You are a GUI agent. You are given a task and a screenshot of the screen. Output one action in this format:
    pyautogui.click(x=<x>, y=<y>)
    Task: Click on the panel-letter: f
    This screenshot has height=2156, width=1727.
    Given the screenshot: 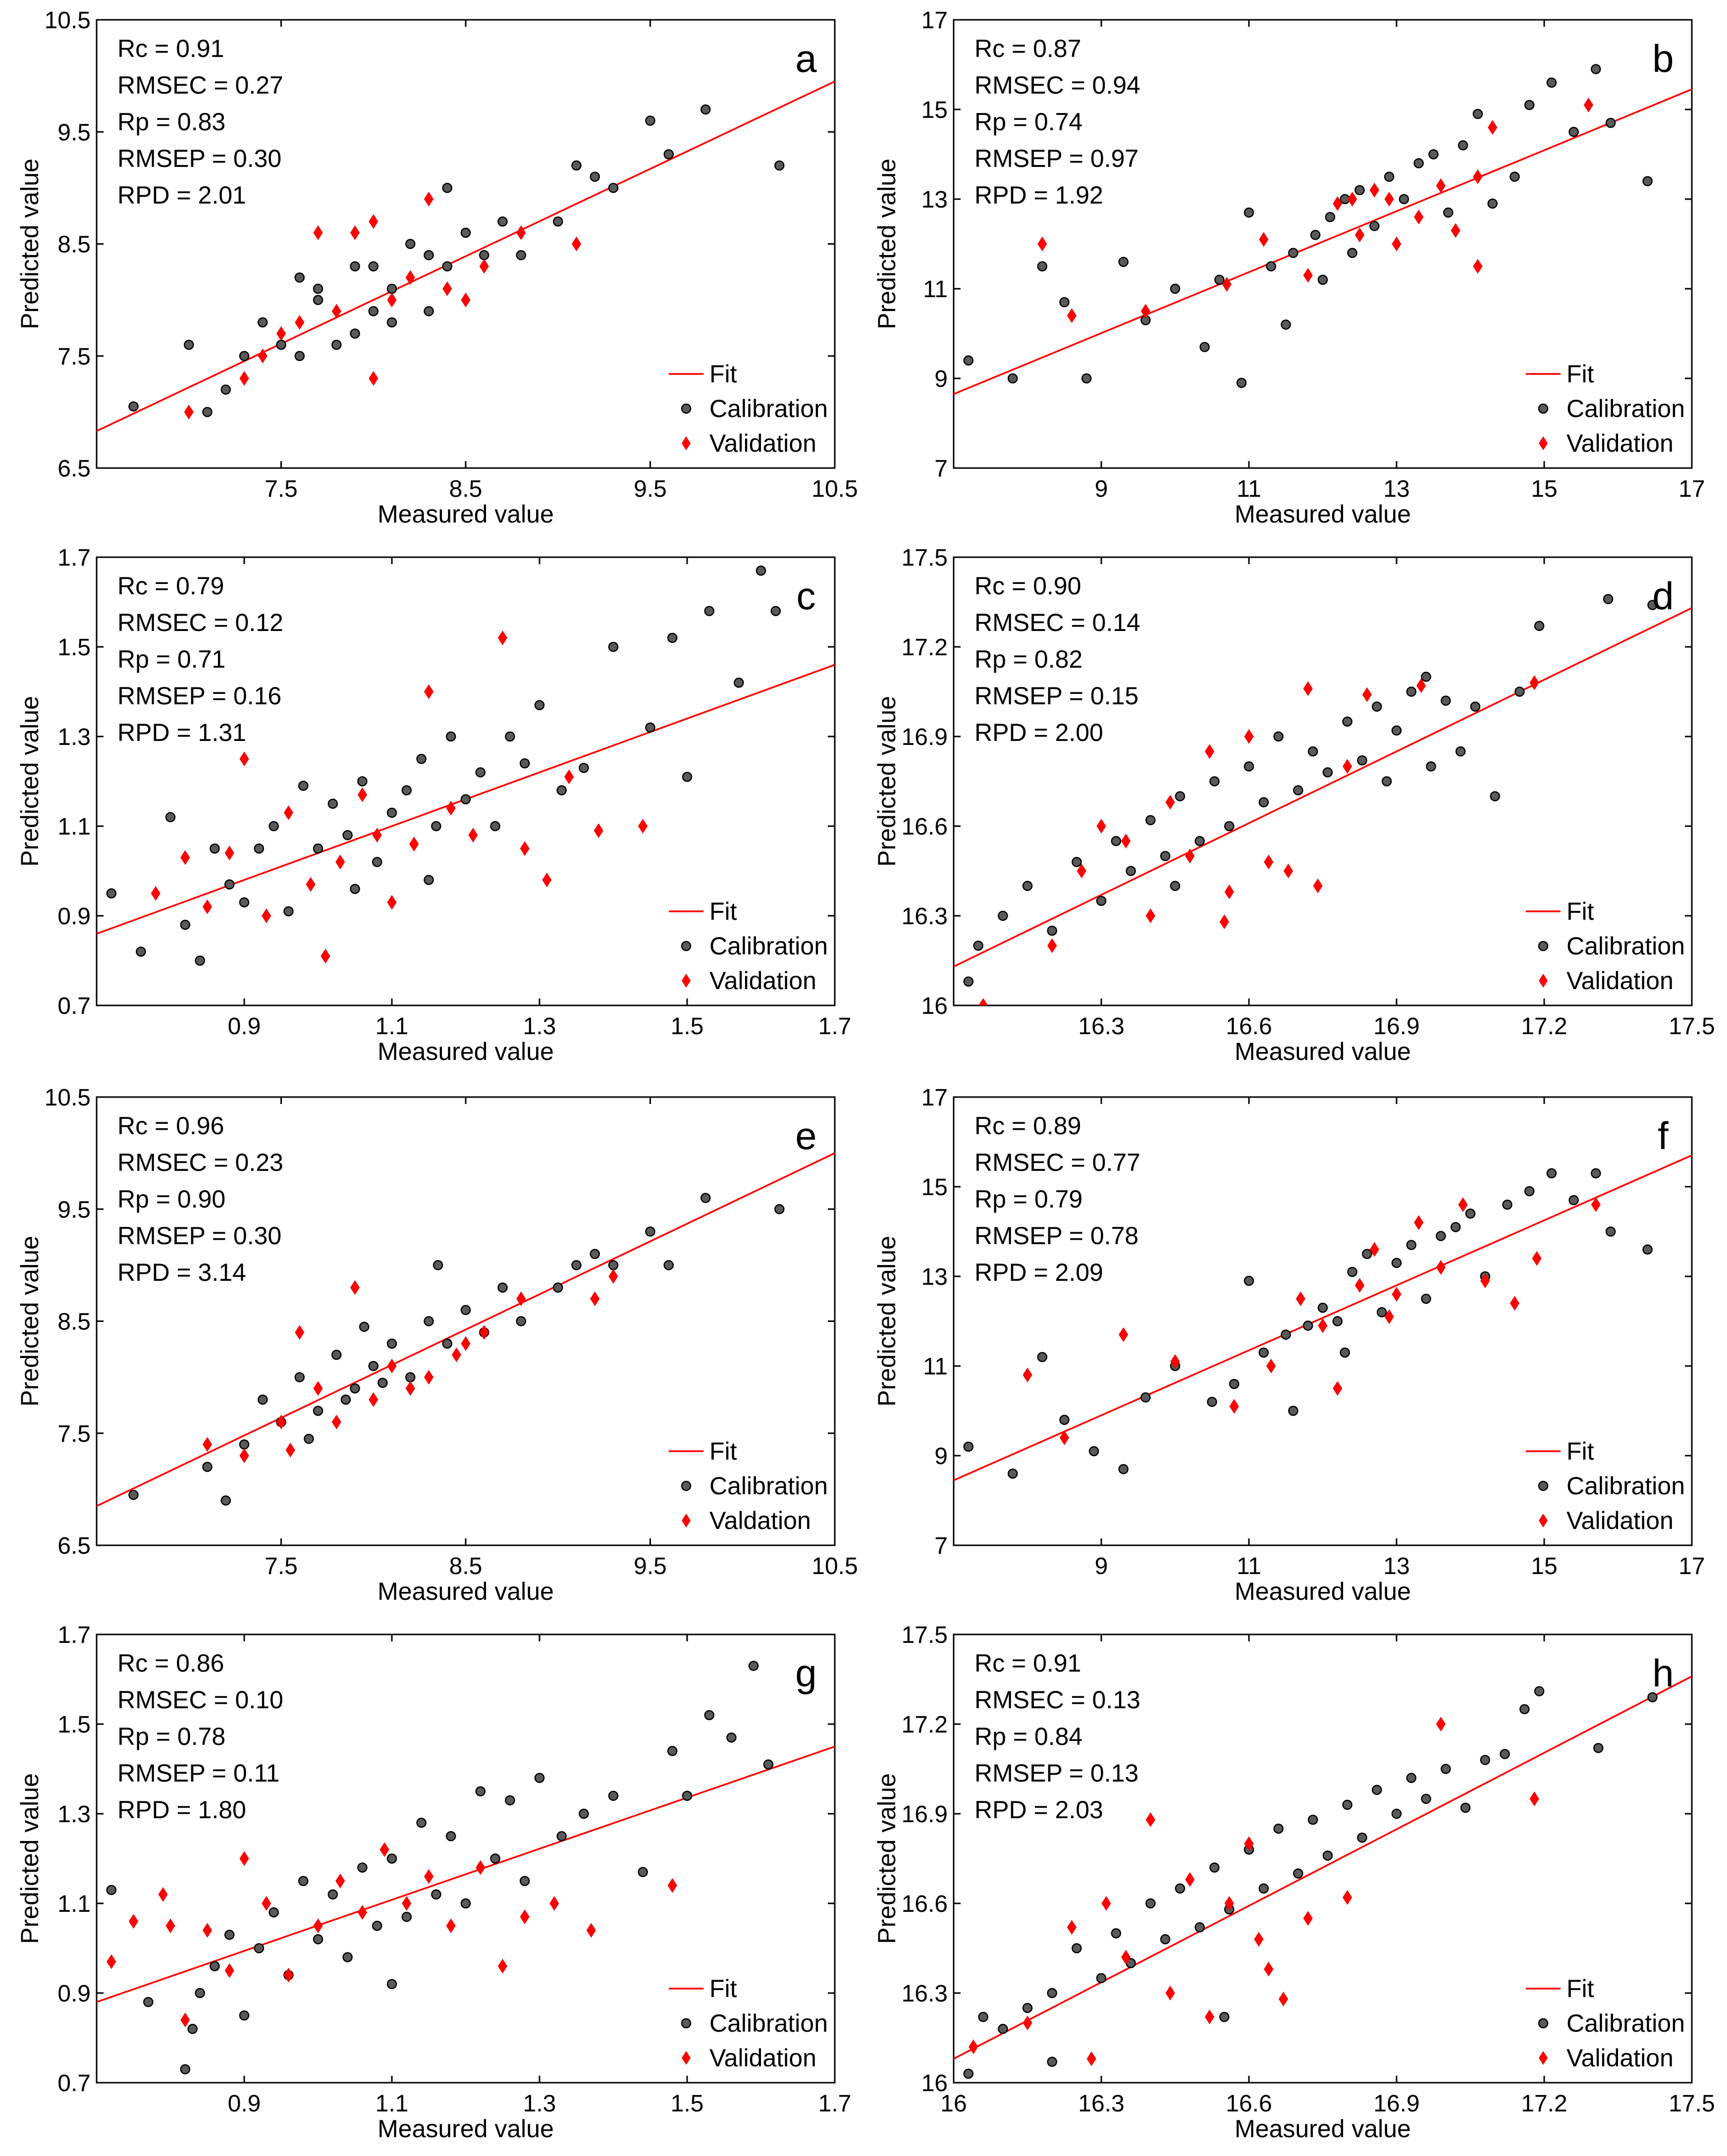 What is the action you would take?
    pyautogui.click(x=1663, y=1135)
    